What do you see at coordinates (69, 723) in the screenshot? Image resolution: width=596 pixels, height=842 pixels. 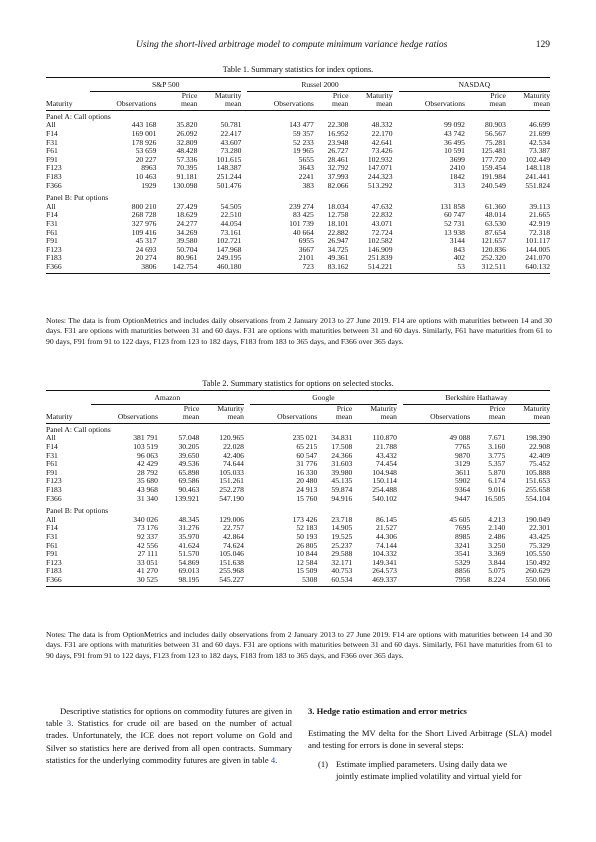 I see `table-3-link: 3` at bounding box center [69, 723].